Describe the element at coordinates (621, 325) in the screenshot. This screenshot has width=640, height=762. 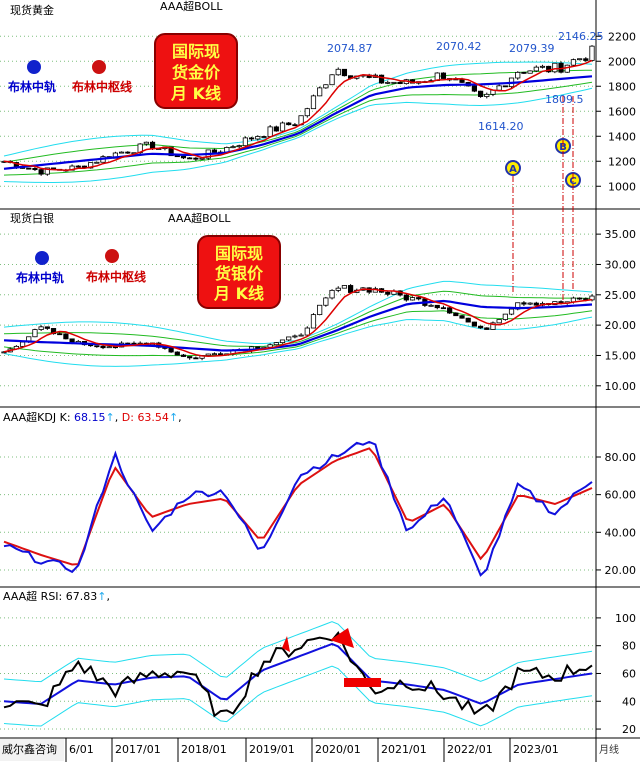
I see `silver-y-tick-label: 20.00` at that location.